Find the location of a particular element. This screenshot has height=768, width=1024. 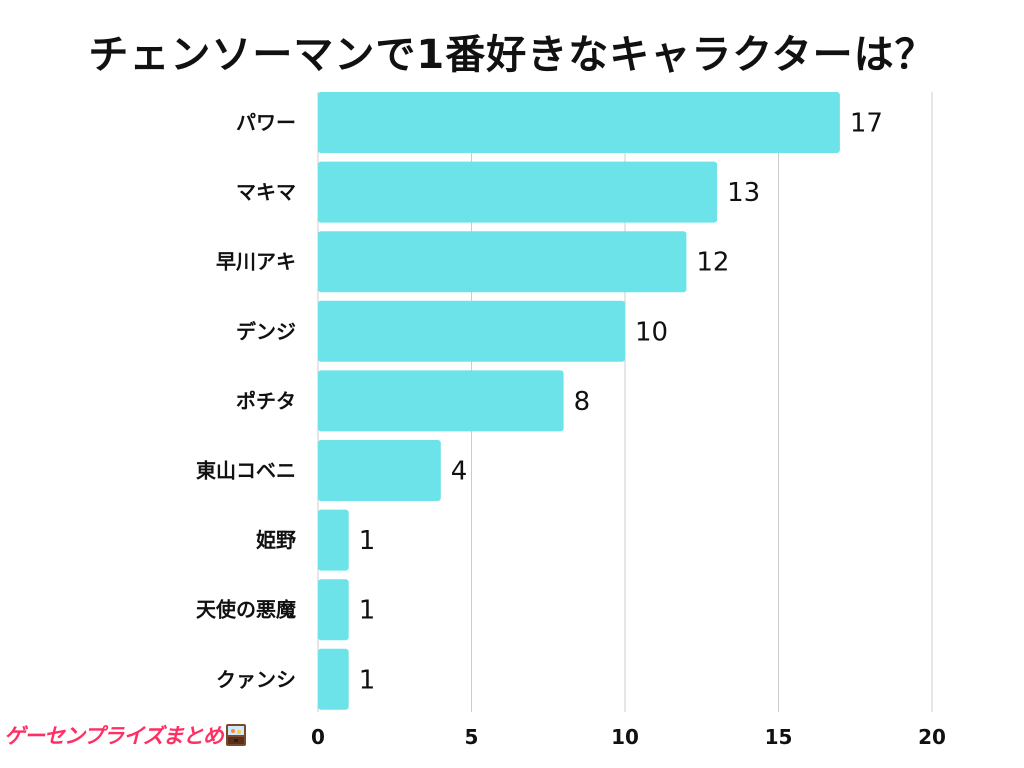

category-label: ポチタ is located at coordinates (266, 401).